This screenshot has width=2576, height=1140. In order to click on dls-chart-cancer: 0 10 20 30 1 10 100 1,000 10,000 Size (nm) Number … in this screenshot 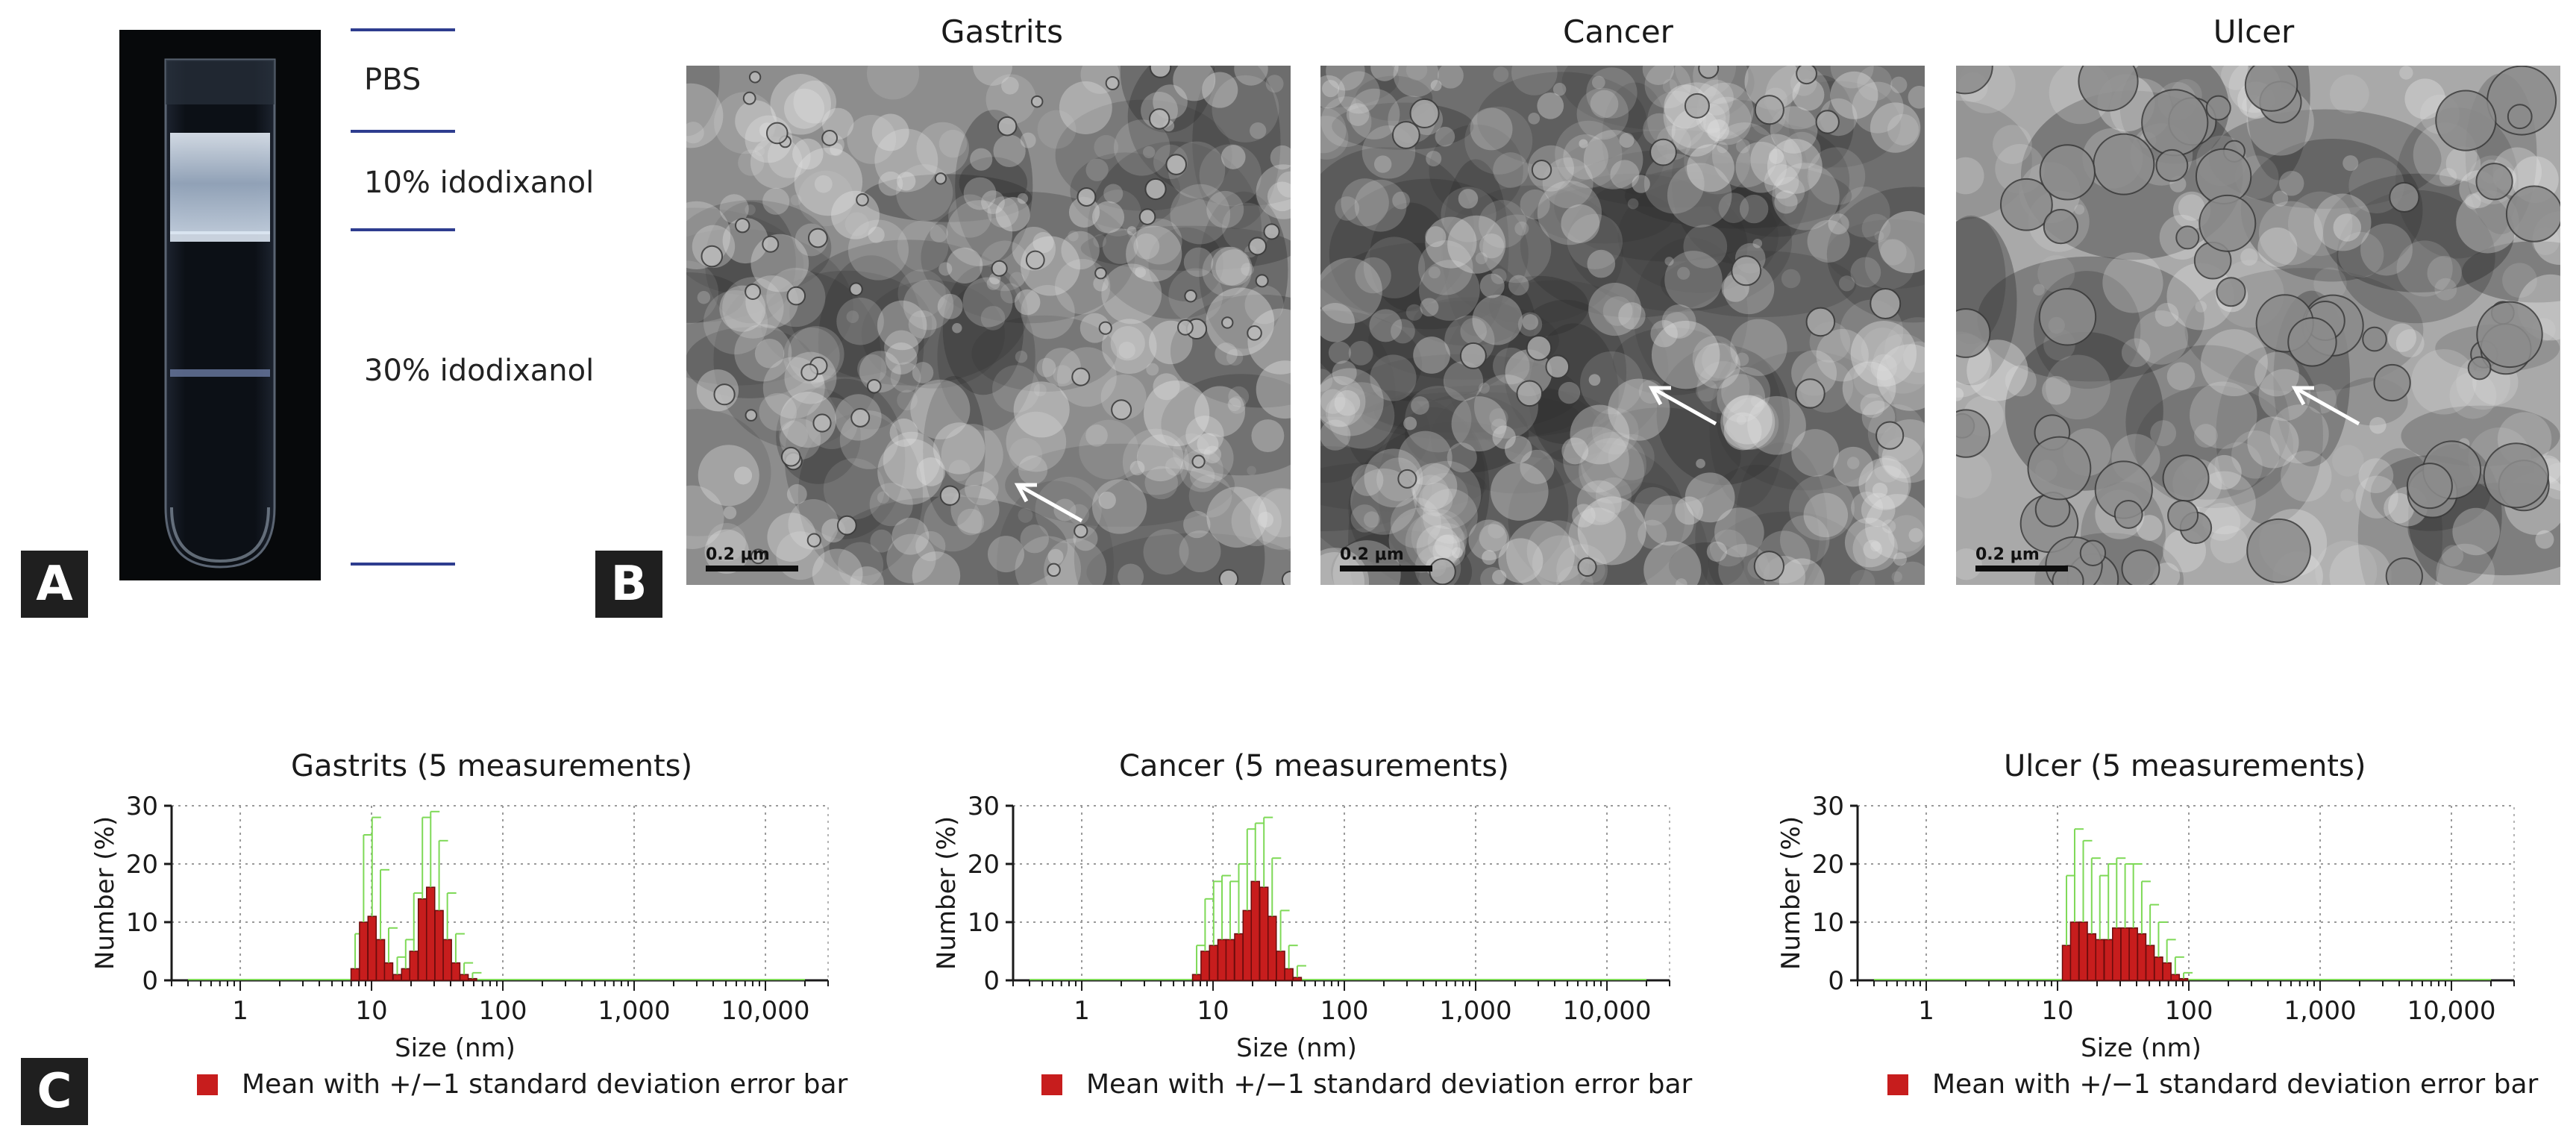, I will do `click(1301, 925)`.